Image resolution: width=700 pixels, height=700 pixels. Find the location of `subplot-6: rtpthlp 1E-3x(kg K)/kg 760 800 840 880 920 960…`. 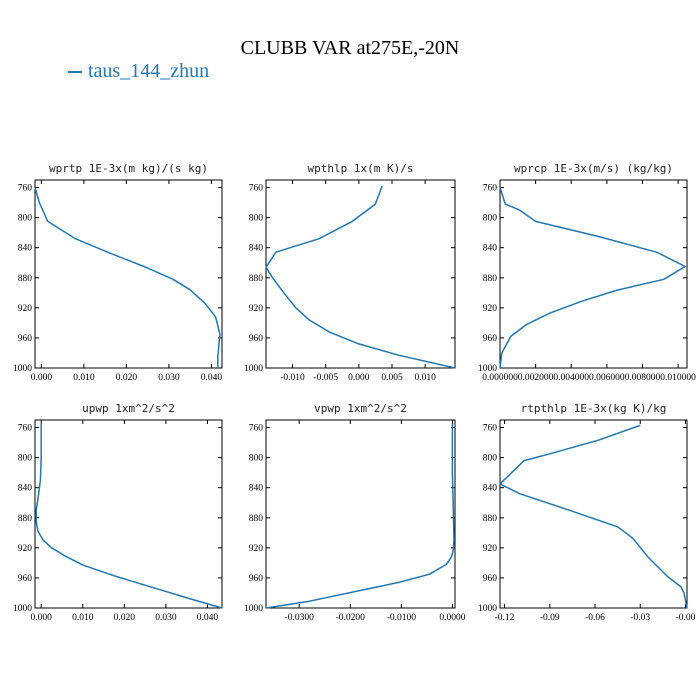

subplot-6: rtpthlp 1E-3x(kg K)/kg 760 800 840 880 920 960… is located at coordinates (587, 512).